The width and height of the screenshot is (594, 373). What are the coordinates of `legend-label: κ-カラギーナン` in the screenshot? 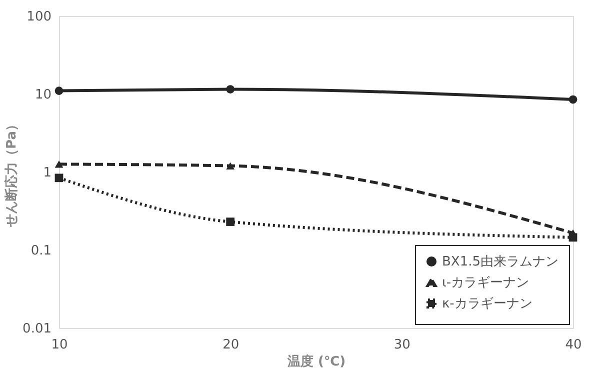 It's located at (487, 304).